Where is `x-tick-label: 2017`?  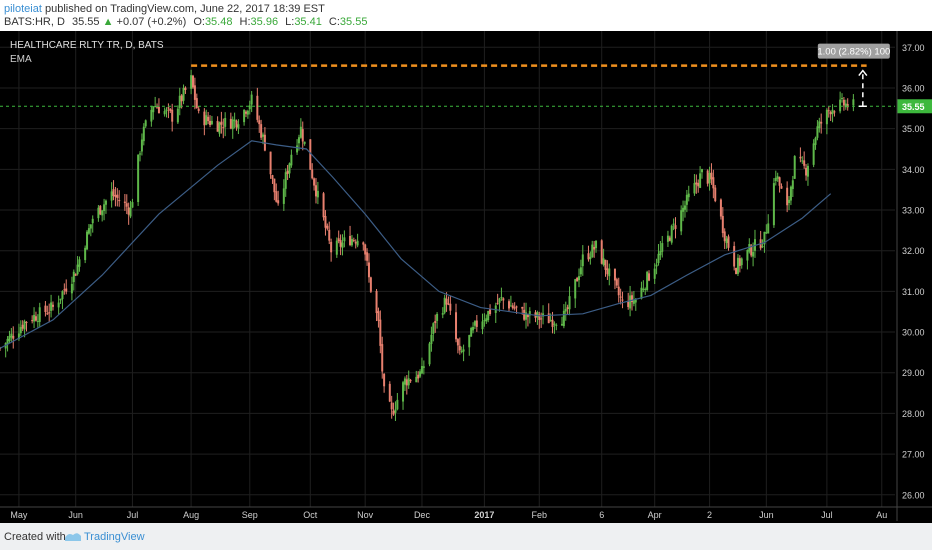
x-tick-label: 2017 is located at coordinates (484, 515).